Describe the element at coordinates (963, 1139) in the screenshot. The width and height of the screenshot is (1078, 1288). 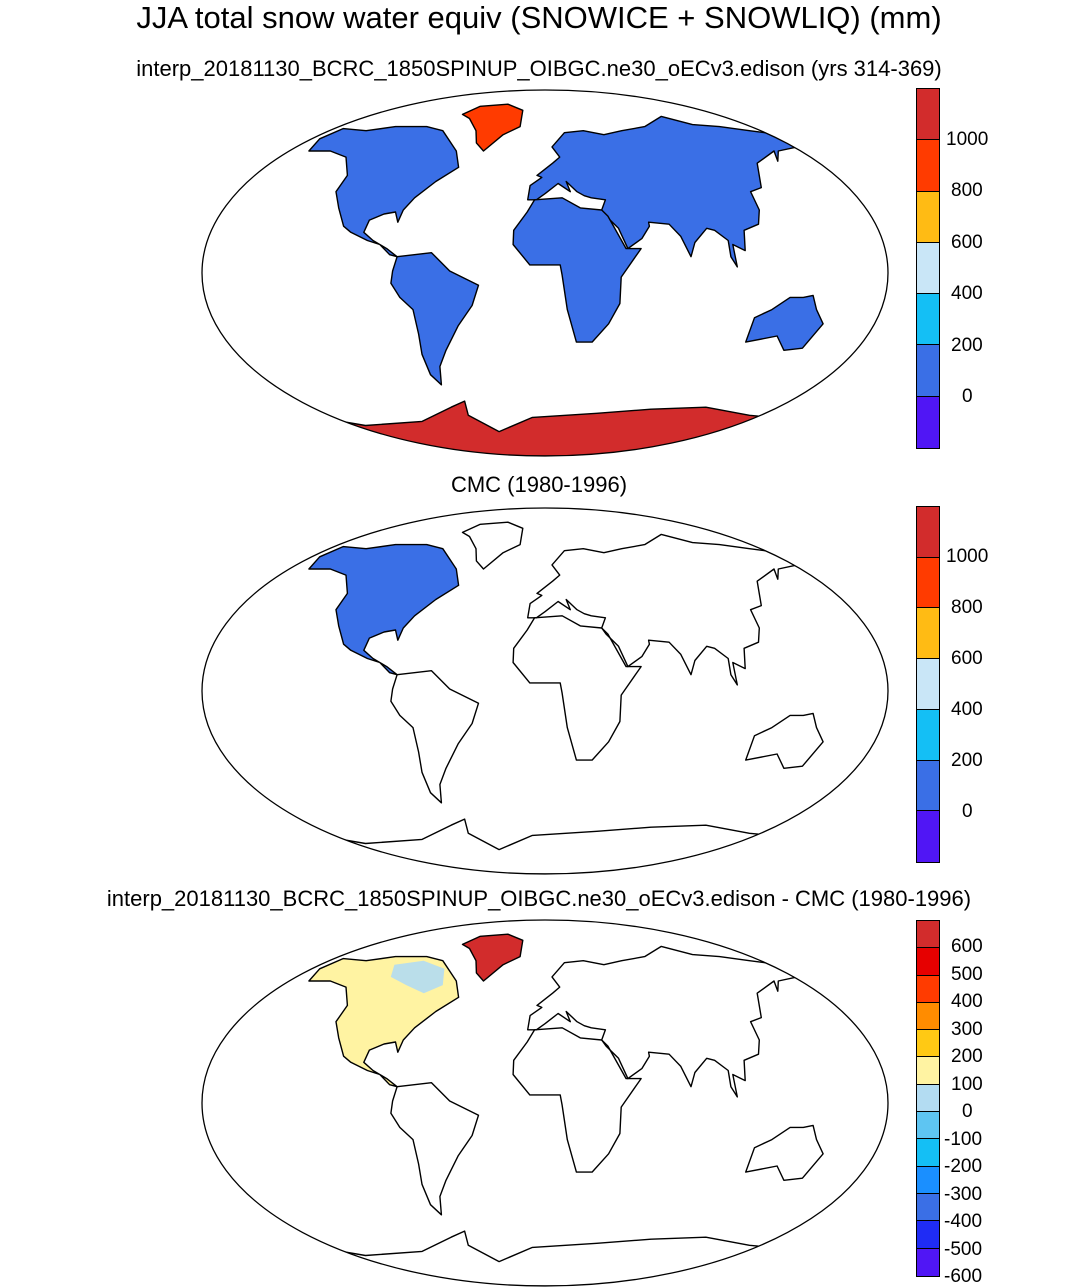
I see `colorbar-tick-label: -100` at that location.